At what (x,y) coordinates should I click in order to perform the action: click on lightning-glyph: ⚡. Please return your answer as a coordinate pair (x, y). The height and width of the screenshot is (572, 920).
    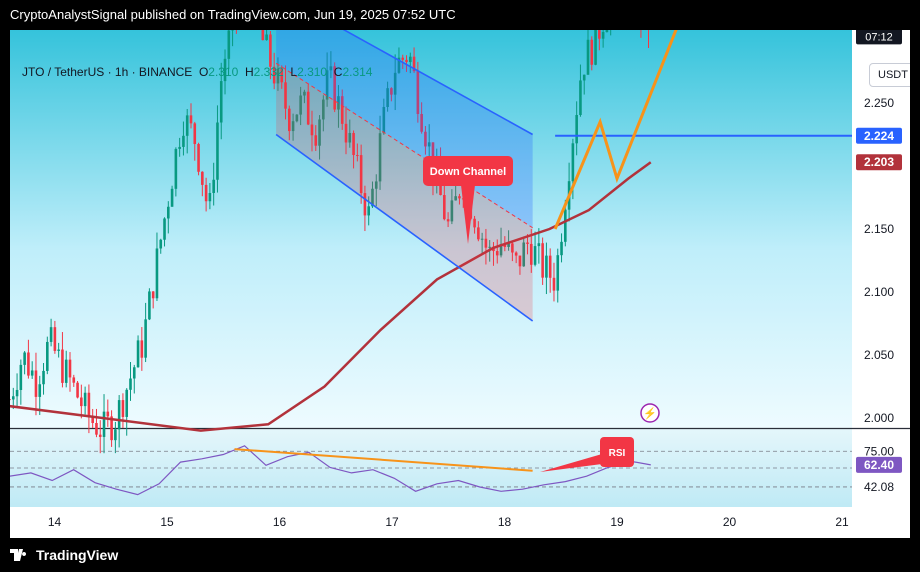
    Looking at the image, I should click on (650, 413).